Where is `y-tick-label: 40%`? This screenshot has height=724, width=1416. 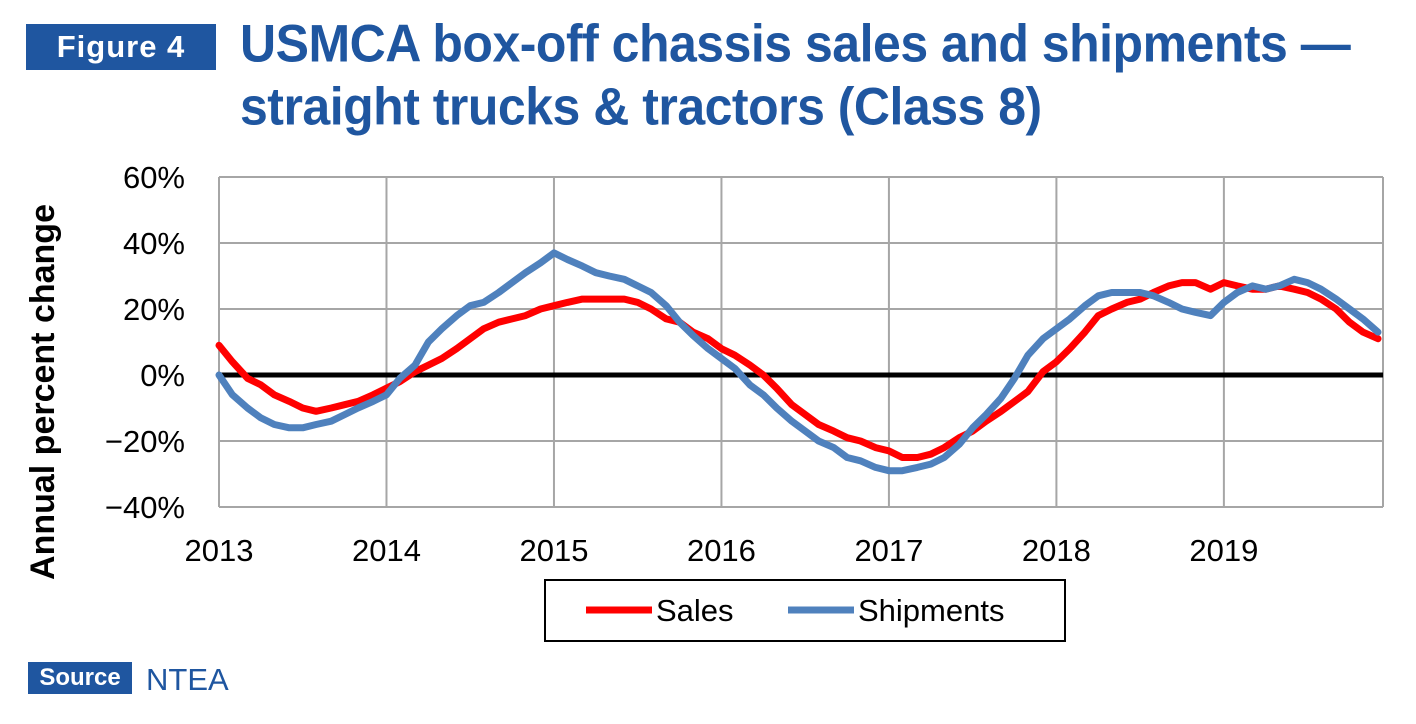
y-tick-label: 40% is located at coordinates (154, 243).